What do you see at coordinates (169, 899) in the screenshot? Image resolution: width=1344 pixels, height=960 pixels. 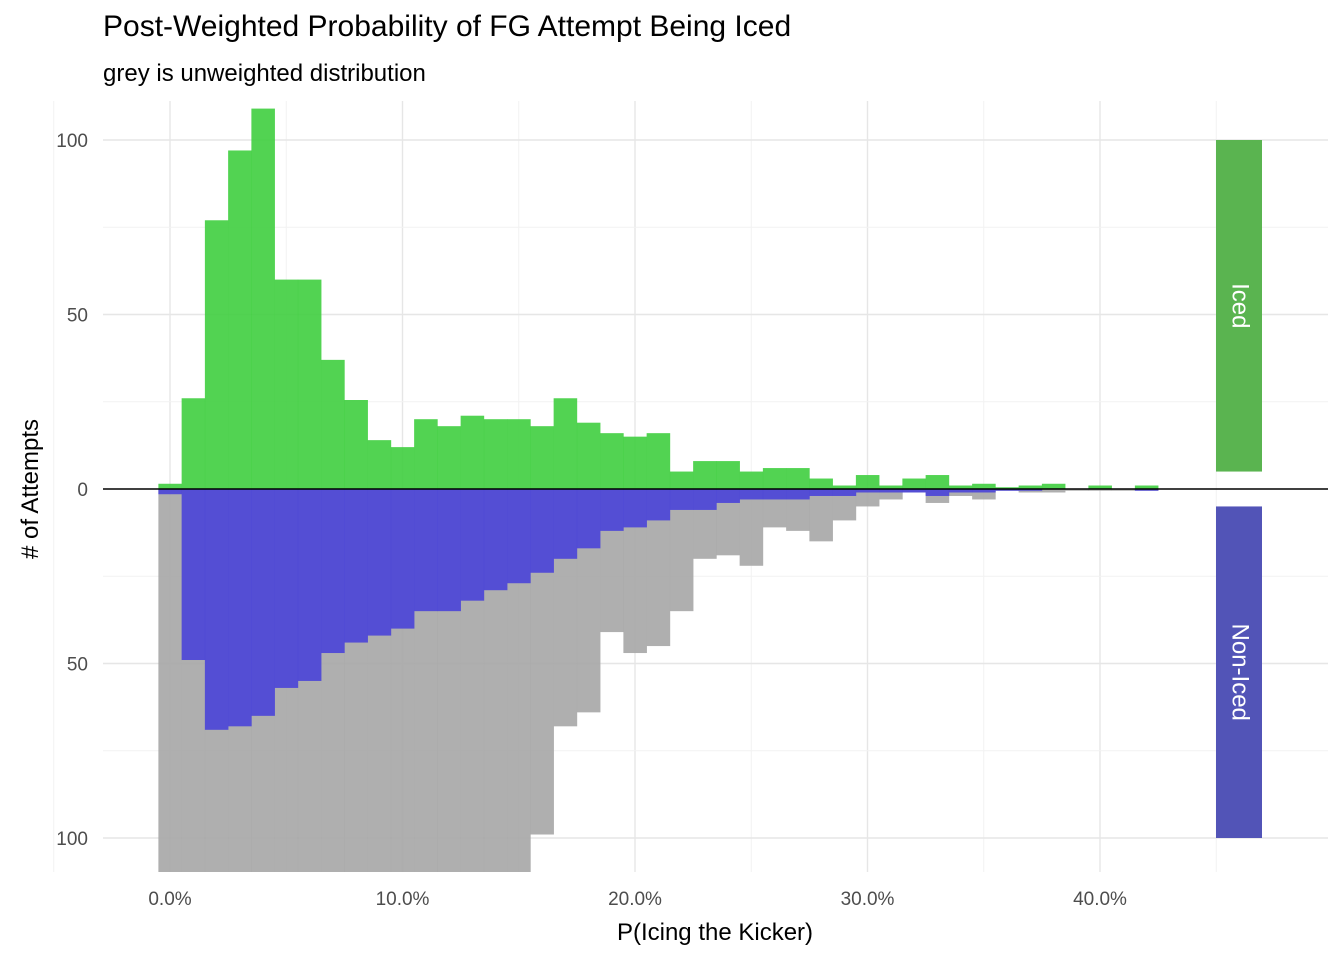 I see `x-tick-label: 0.0%` at bounding box center [169, 899].